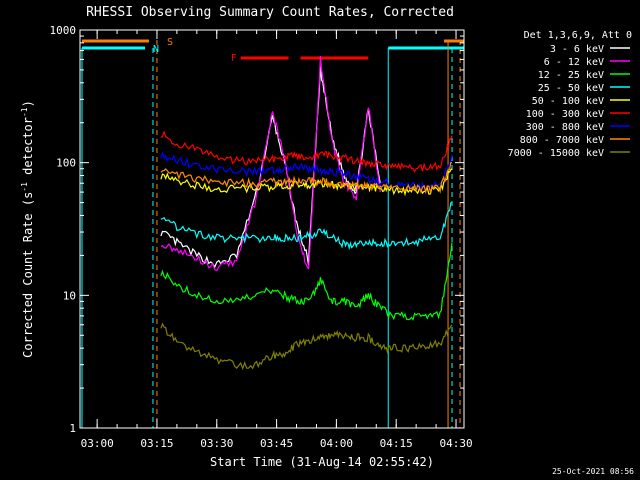  Describe the element at coordinates (72, 428) in the screenshot. I see `y-tick-label: 1` at that location.